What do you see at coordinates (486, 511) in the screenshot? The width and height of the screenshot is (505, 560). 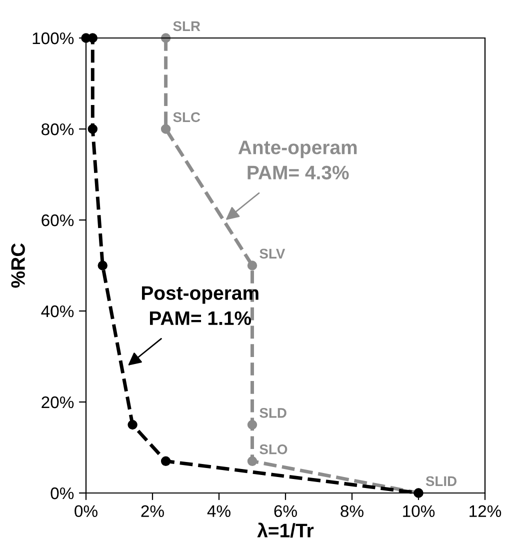 I see `x-tick-label: 12%` at bounding box center [486, 511].